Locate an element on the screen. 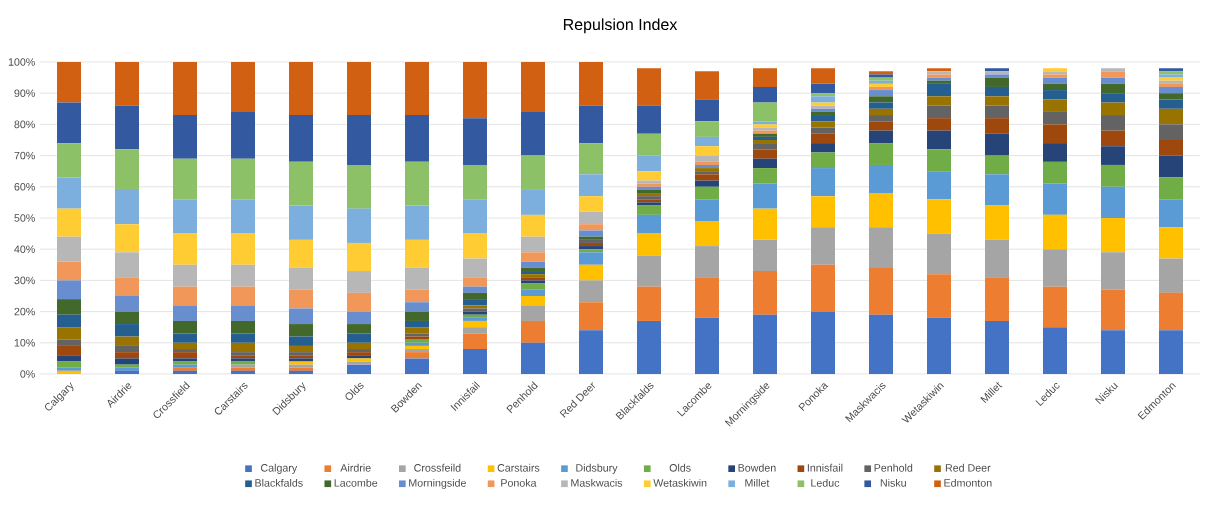 Image resolution: width=1214 pixels, height=507 pixels. legend-label: Leduc is located at coordinates (825, 482).